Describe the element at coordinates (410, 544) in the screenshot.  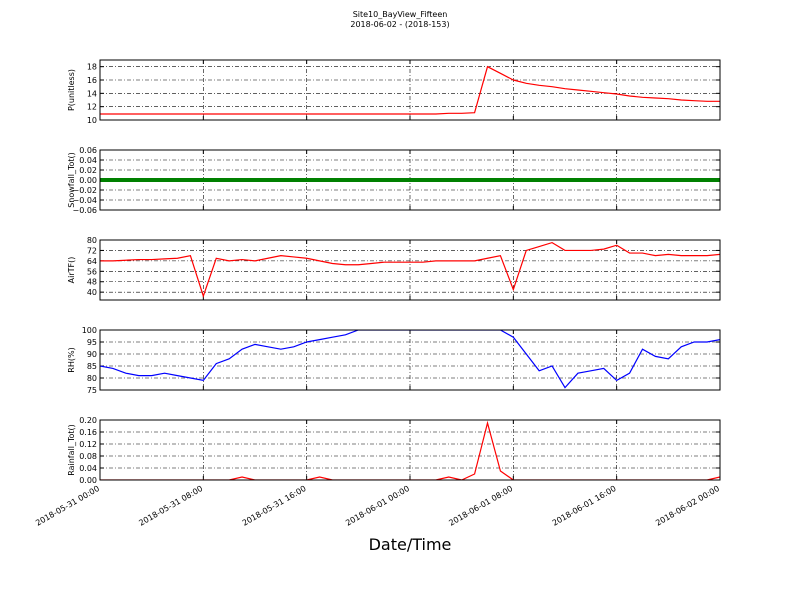
I see `x-axis-label: Date/Time` at that location.